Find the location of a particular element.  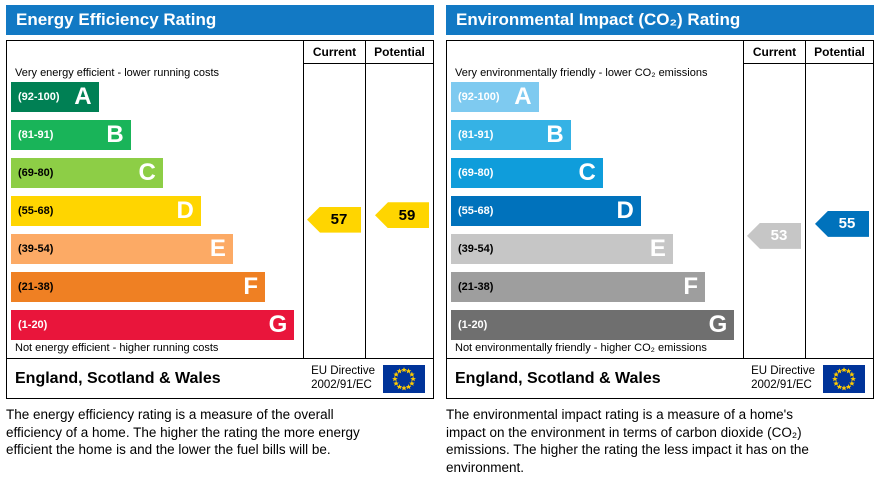

current-arrow-zone: 57 is located at coordinates (334, 211).